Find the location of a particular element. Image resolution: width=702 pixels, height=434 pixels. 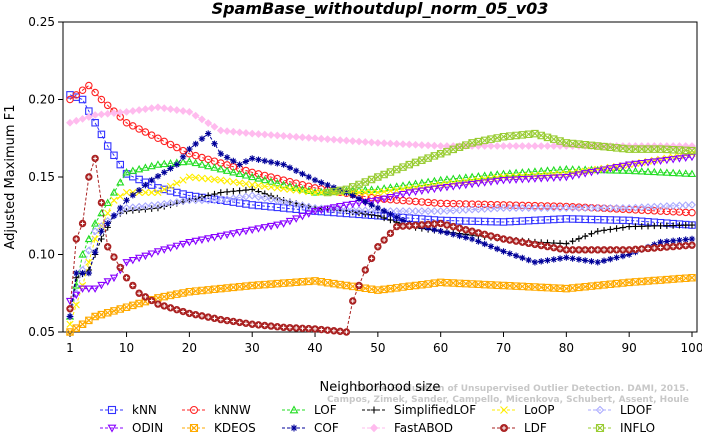

point-ldf-20-cross is located at coordinates (189, 313).